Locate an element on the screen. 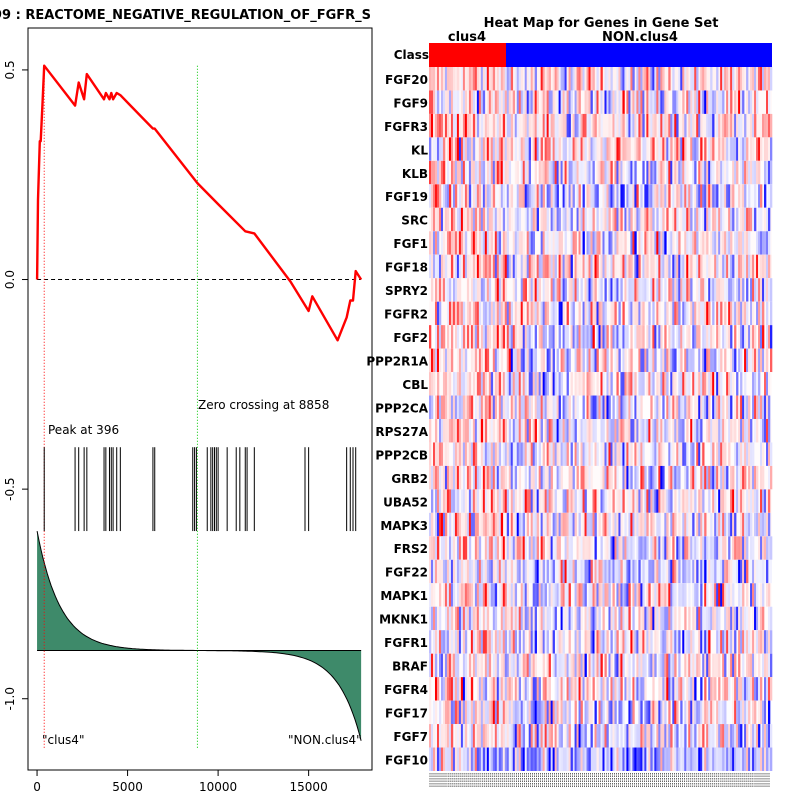  gene-label: FGFR4 is located at coordinates (406, 690).